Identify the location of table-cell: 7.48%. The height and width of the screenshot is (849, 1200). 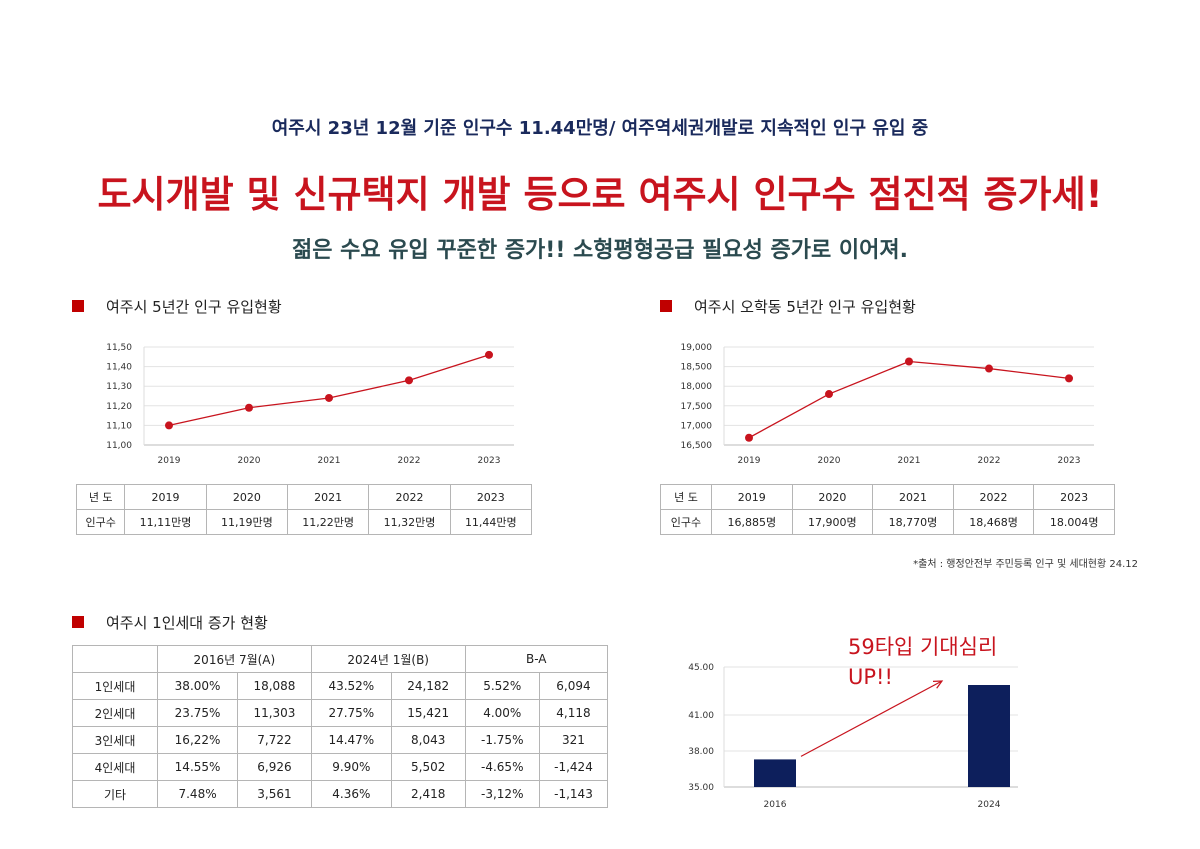
(197, 794).